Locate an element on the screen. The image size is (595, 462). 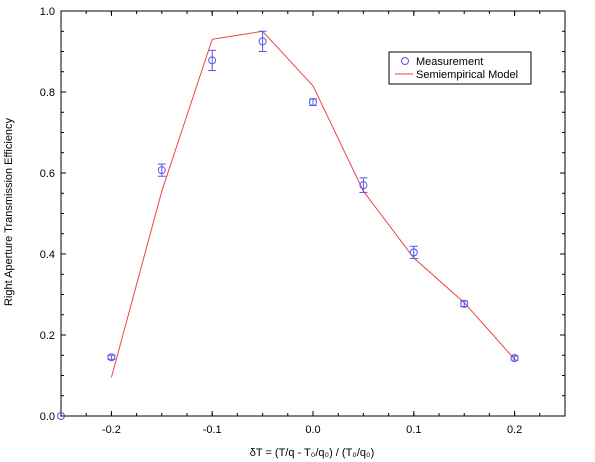
legend: Measurement Semiempirical Model is located at coordinates (460, 68).